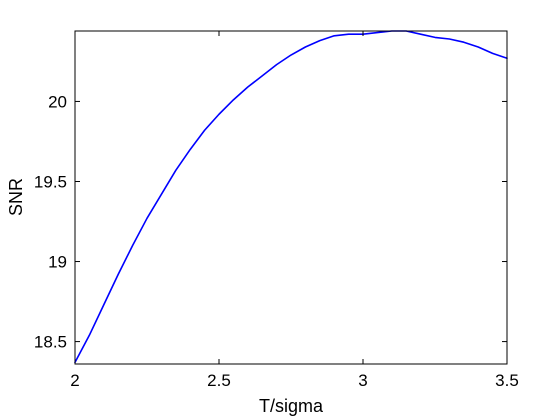 This screenshot has width=559, height=419. What do you see at coordinates (16, 197) in the screenshot?
I see `y-axis-label: SNR` at bounding box center [16, 197].